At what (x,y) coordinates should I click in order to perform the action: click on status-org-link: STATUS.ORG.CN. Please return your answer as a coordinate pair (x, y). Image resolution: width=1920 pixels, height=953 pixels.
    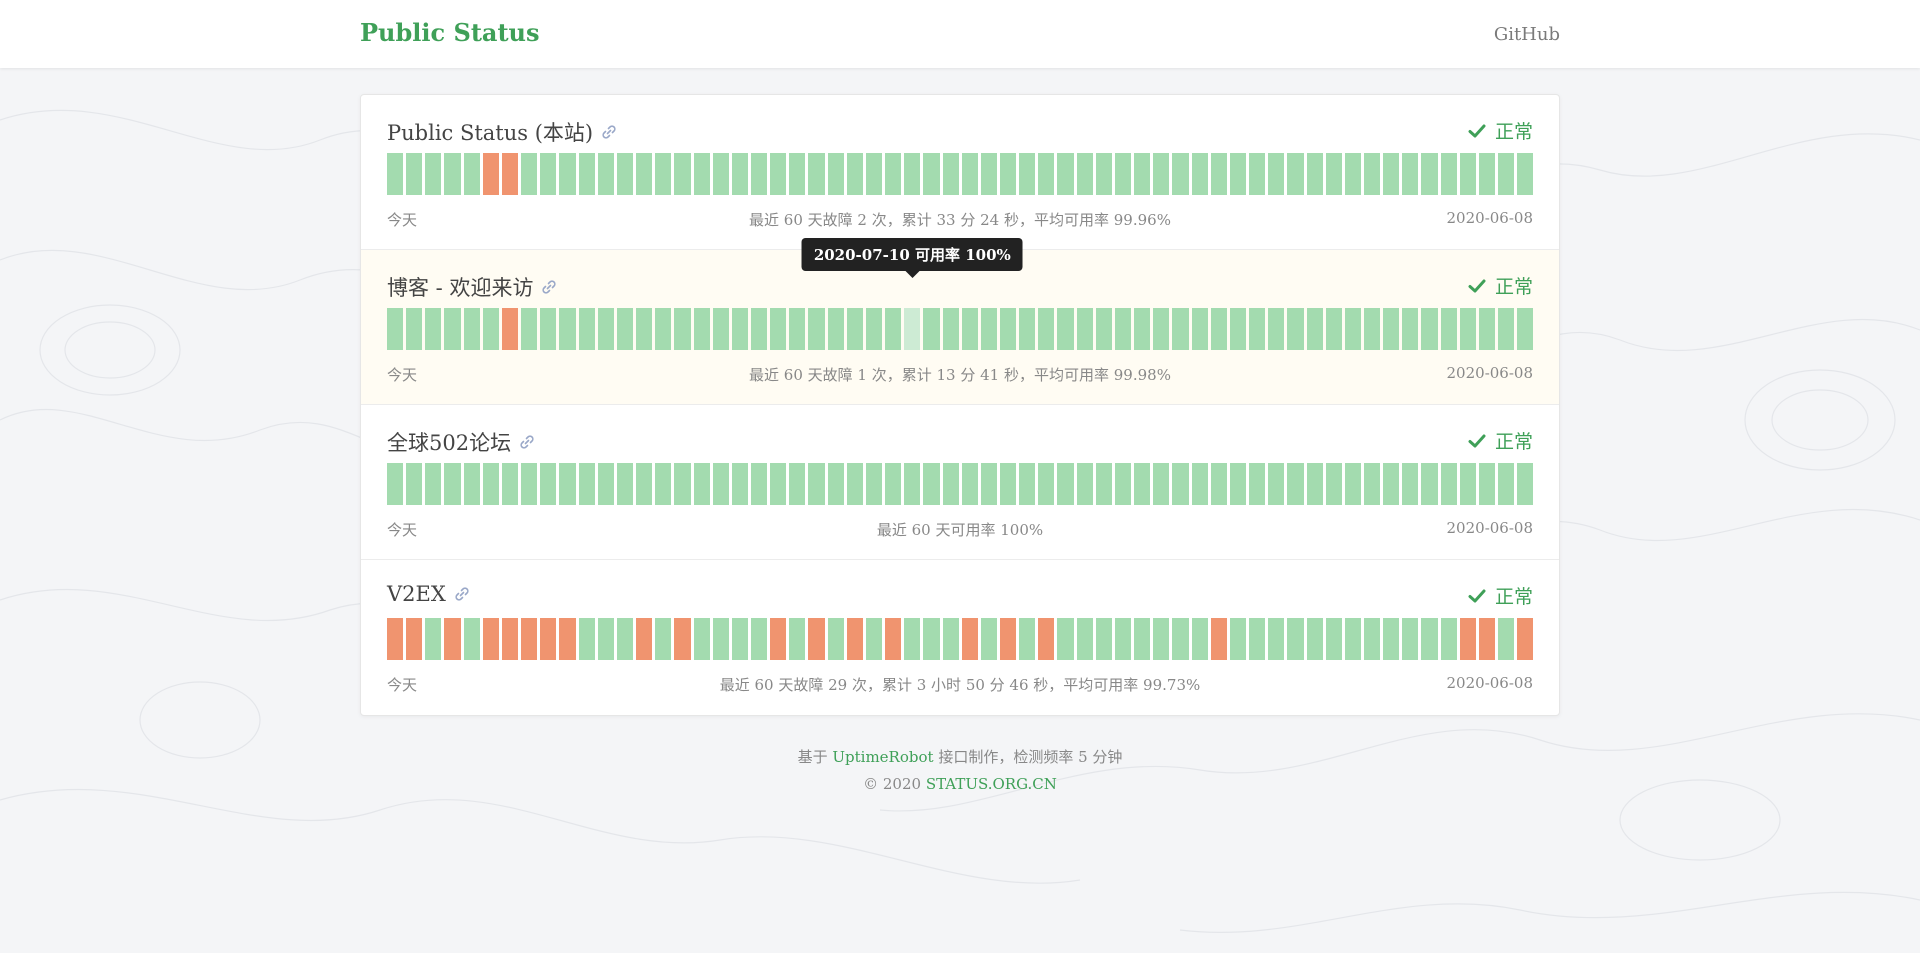
    Looking at the image, I should click on (991, 784).